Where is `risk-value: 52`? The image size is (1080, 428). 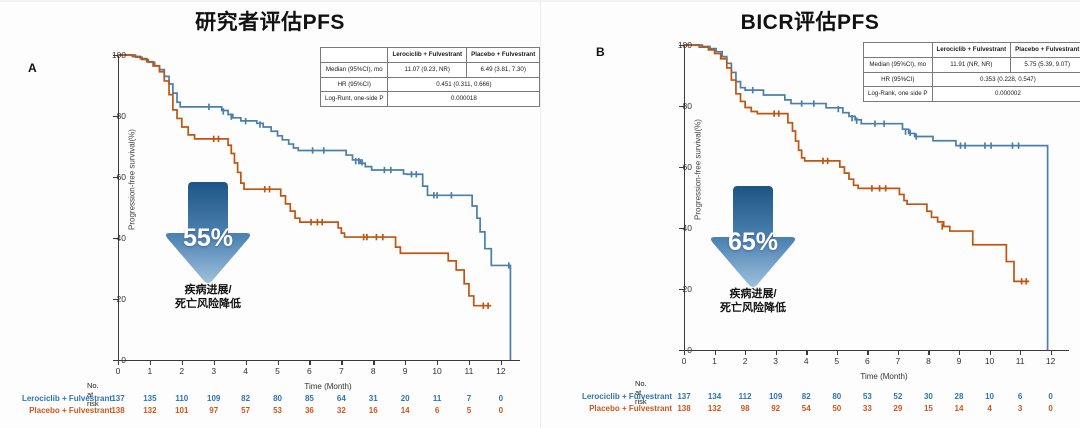
risk-value: 52 is located at coordinates (898, 396).